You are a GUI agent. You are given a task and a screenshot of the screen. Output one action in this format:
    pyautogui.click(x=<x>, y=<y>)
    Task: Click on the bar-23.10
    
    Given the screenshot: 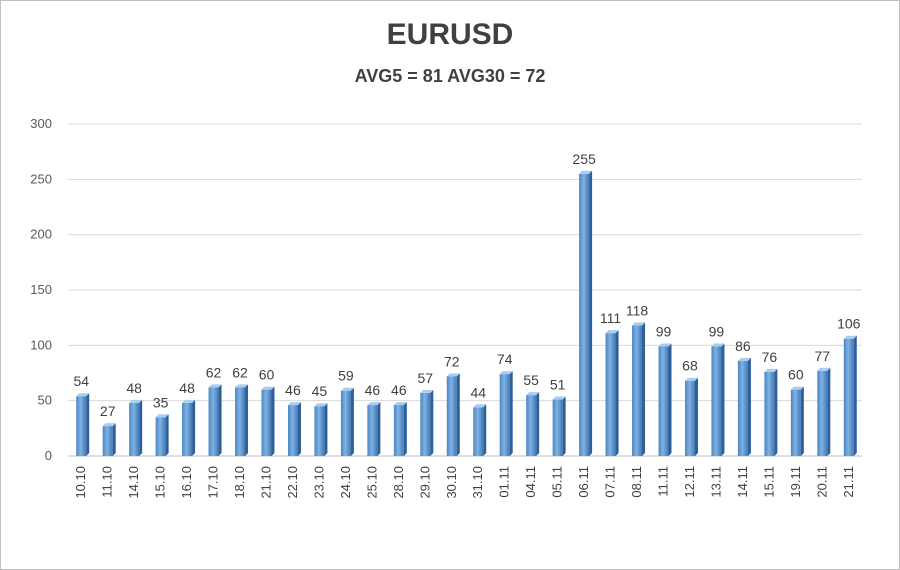 What is the action you would take?
    pyautogui.click(x=321, y=429)
    